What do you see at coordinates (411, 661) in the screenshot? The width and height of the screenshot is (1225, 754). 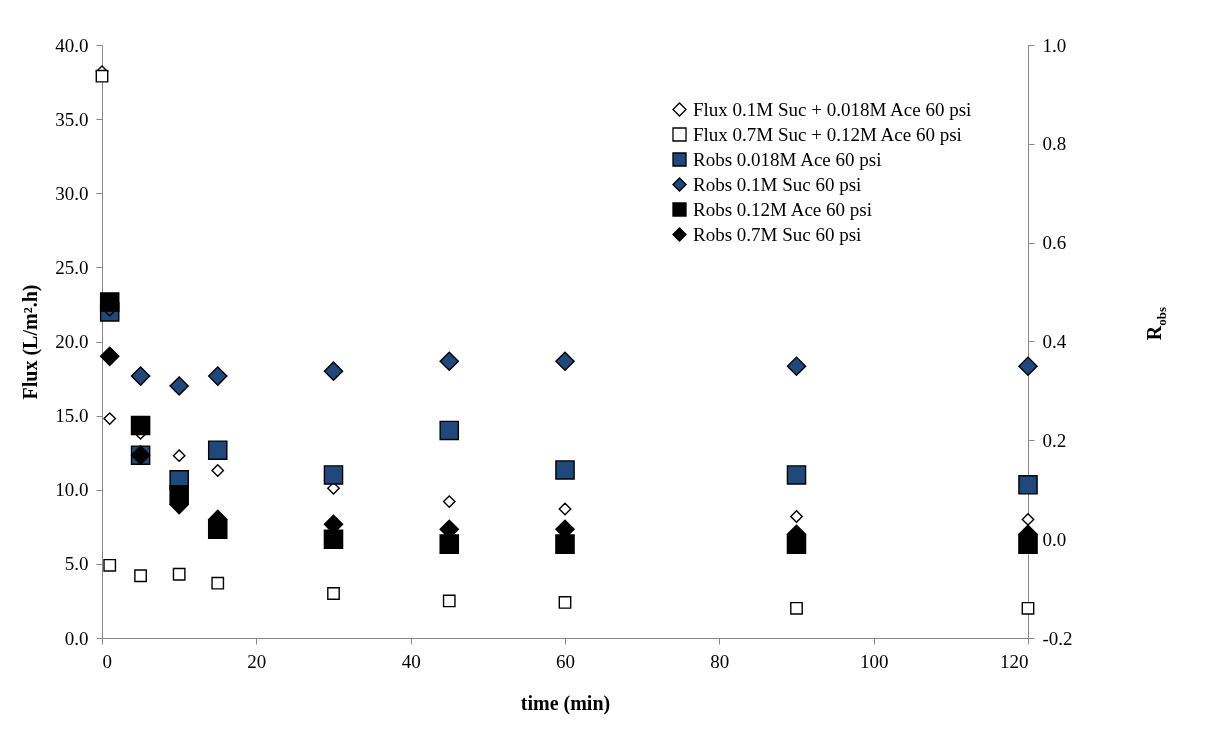 I see `x-tick-label: 40` at bounding box center [411, 661].